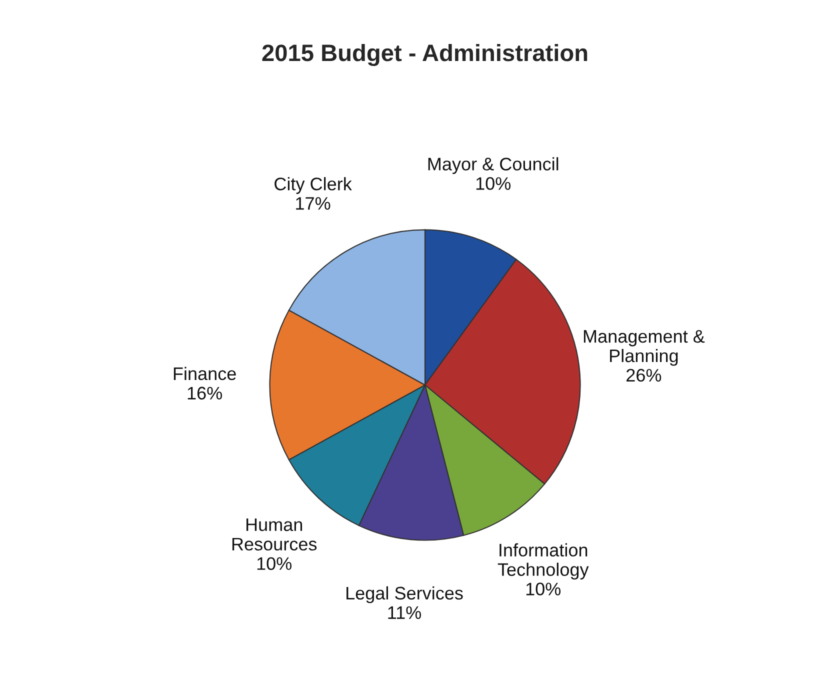  Describe the element at coordinates (543, 561) in the screenshot. I see `slice-label: Information Technology` at that location.